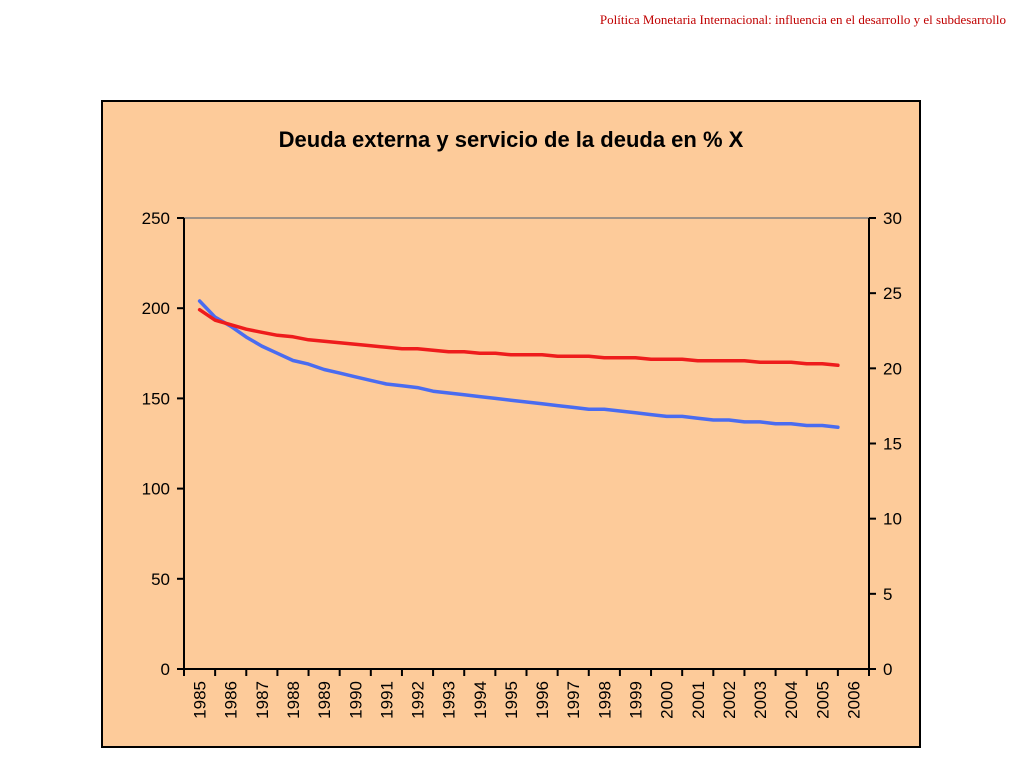 The height and width of the screenshot is (768, 1024). Describe the element at coordinates (200, 700) in the screenshot. I see `x-tick-label: 1985` at that location.